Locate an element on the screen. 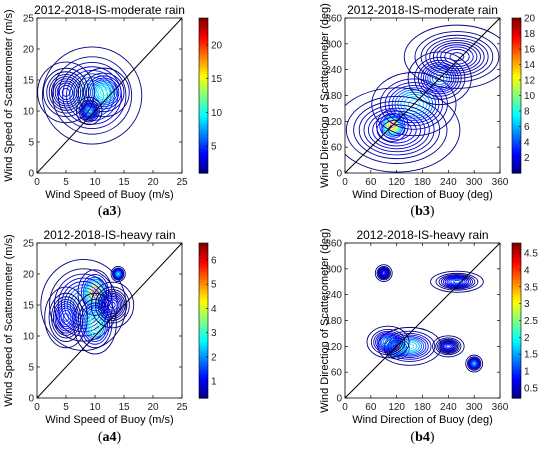  y-tick-label: 15 is located at coordinates (29, 81).